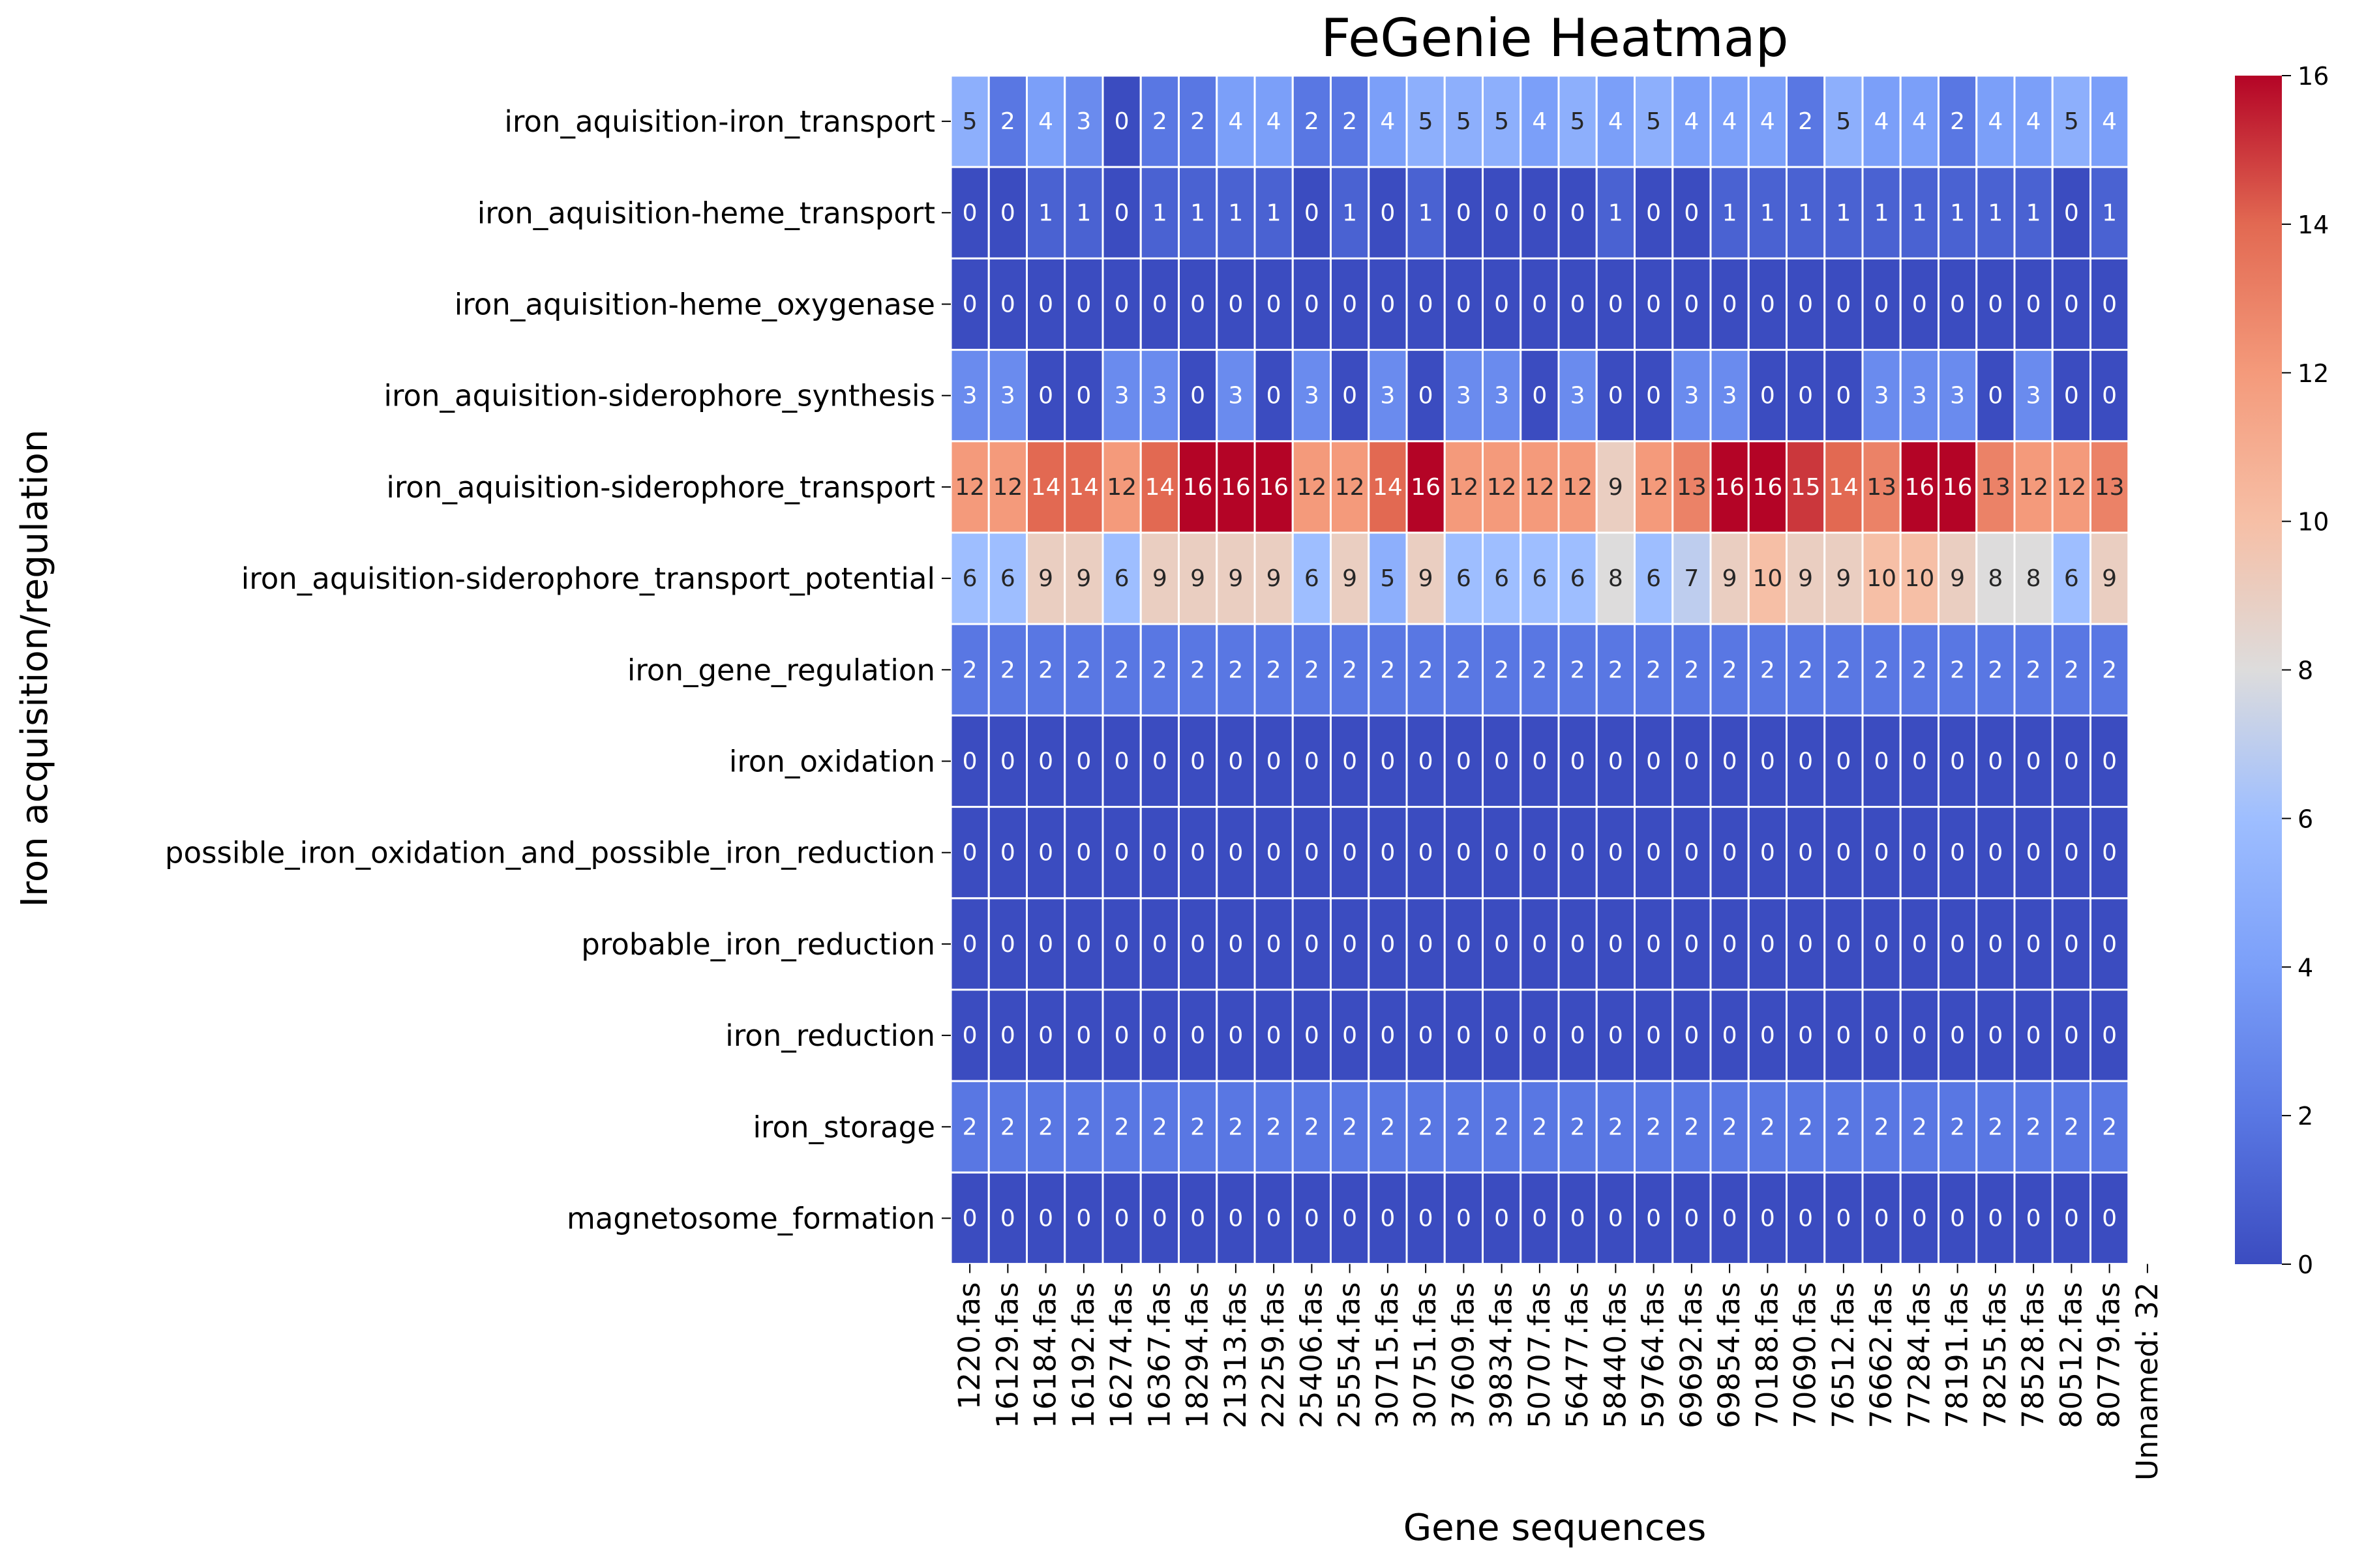 The image size is (2366, 1568). What do you see at coordinates (1767, 1355) in the screenshot?
I see `column-label: 70188.fas` at bounding box center [1767, 1355].